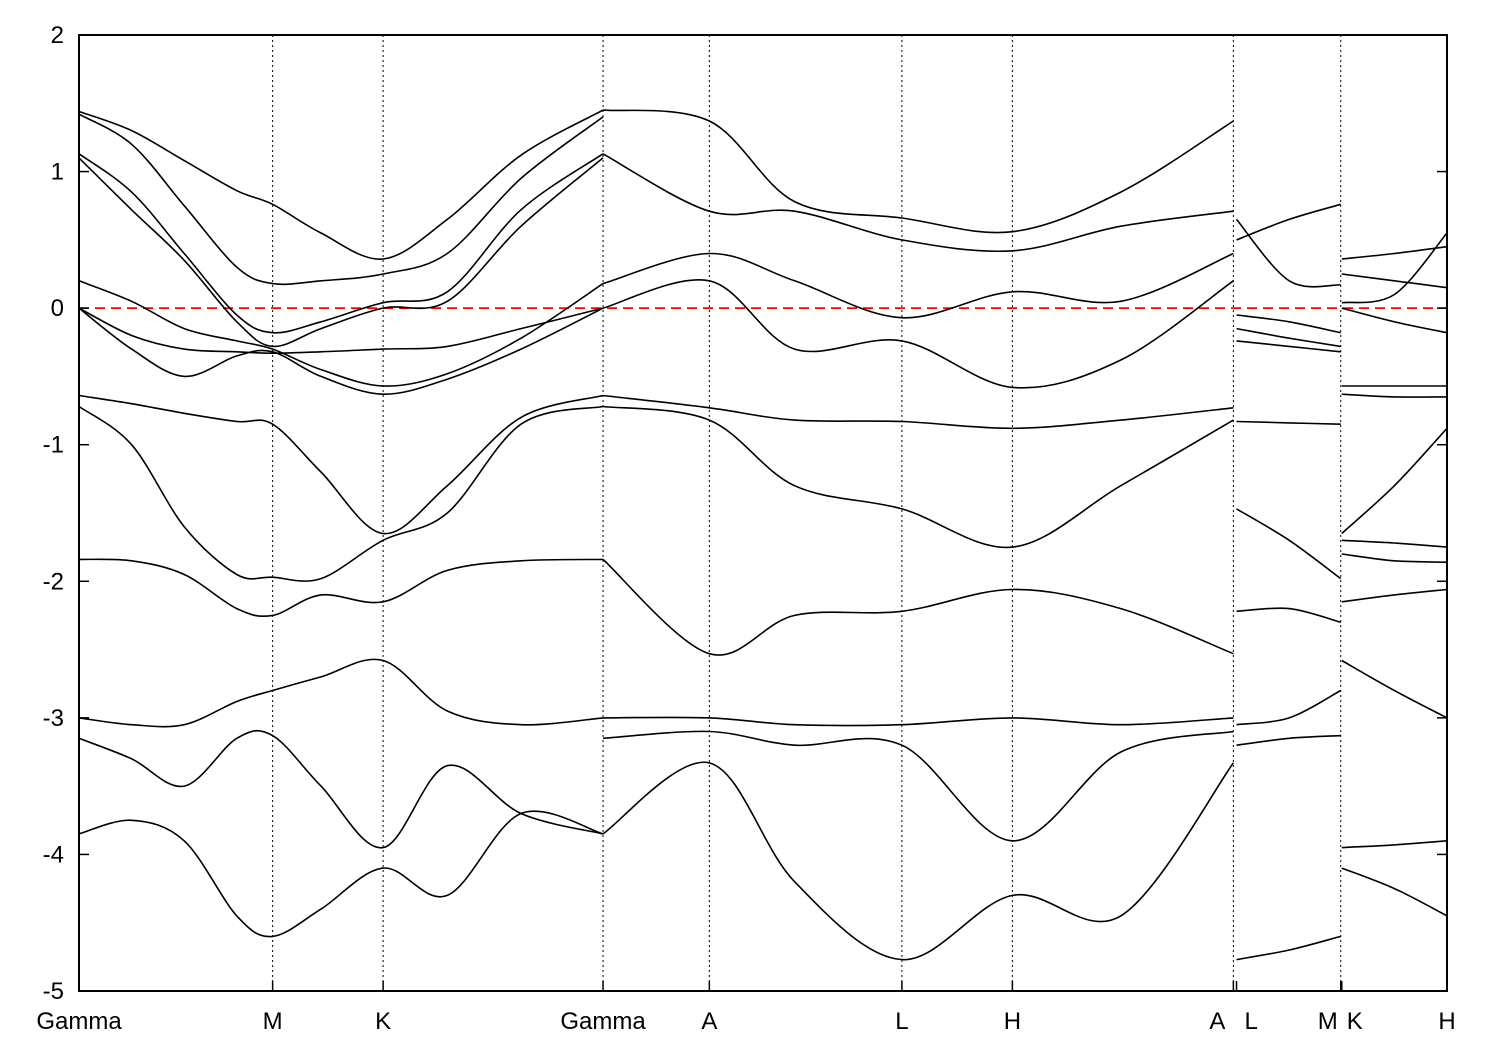  Describe the element at coordinates (53, 854) in the screenshot. I see `y-tick-label: -4` at that location.